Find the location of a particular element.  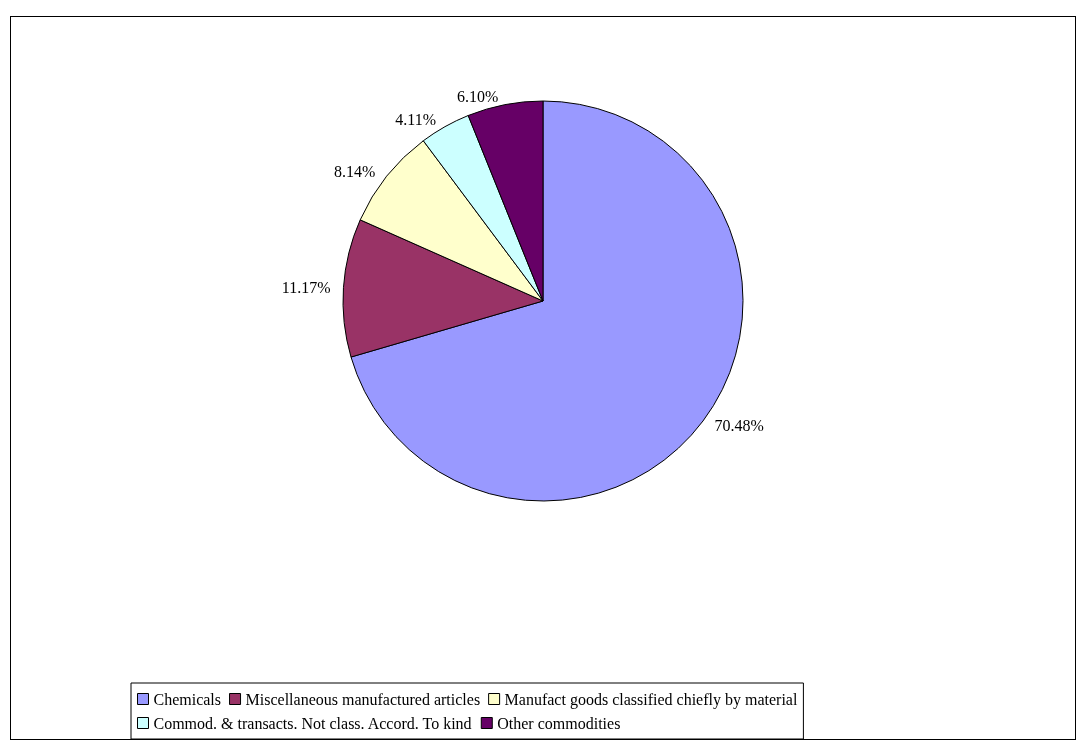

legend-label: Miscellaneous manufactured articles is located at coordinates (363, 699).